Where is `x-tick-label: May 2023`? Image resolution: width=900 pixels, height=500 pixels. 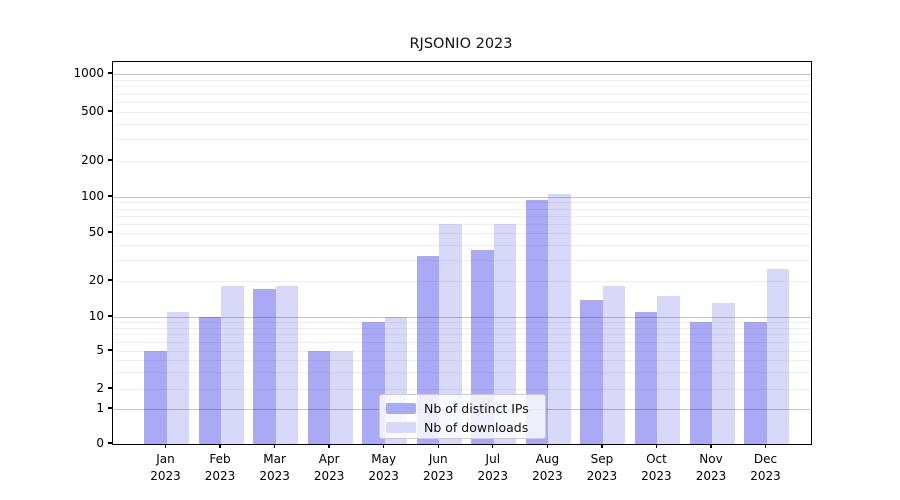 x-tick-label: May 2023 is located at coordinates (383, 467).